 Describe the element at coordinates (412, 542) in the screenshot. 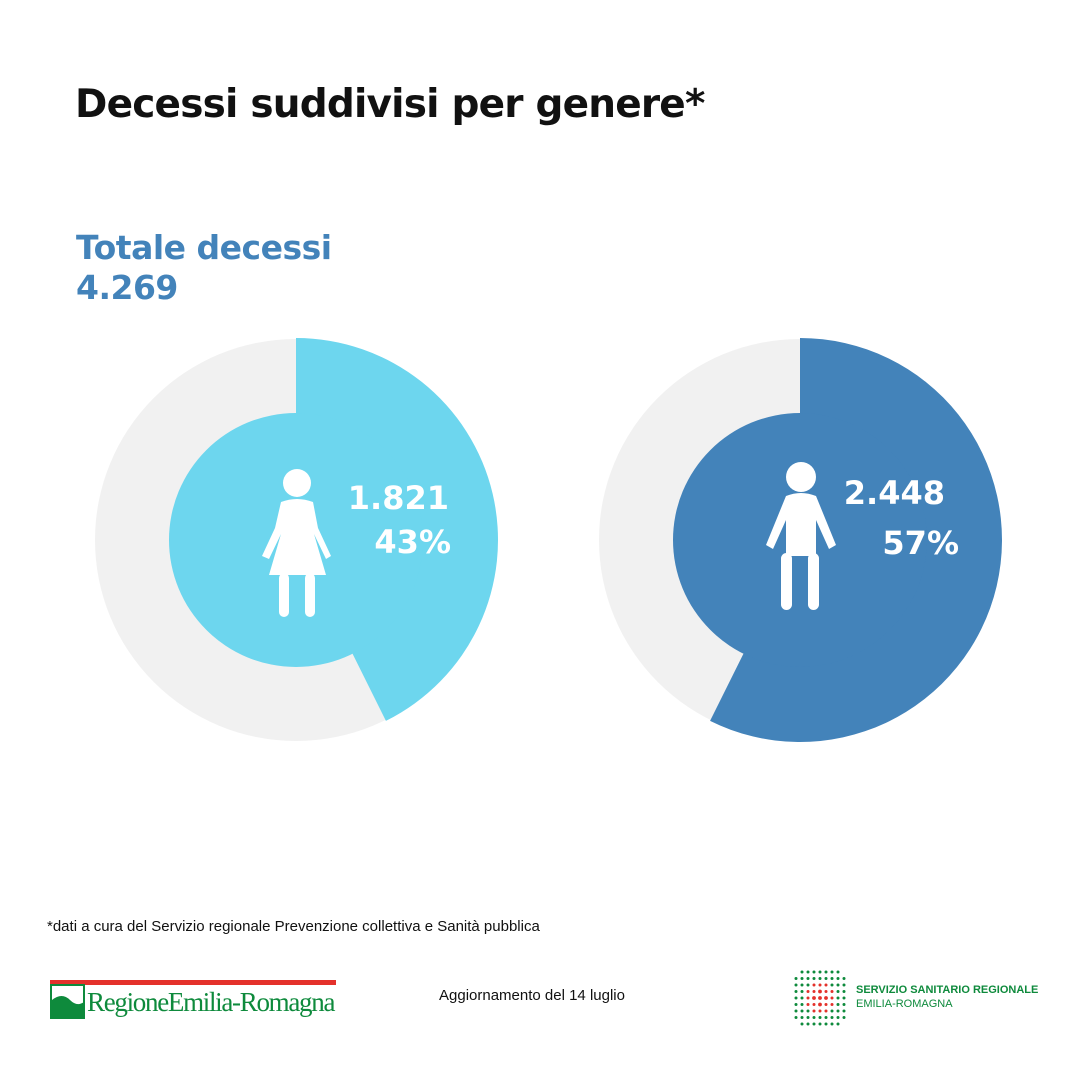

I see `female-percent-label: 43%` at that location.